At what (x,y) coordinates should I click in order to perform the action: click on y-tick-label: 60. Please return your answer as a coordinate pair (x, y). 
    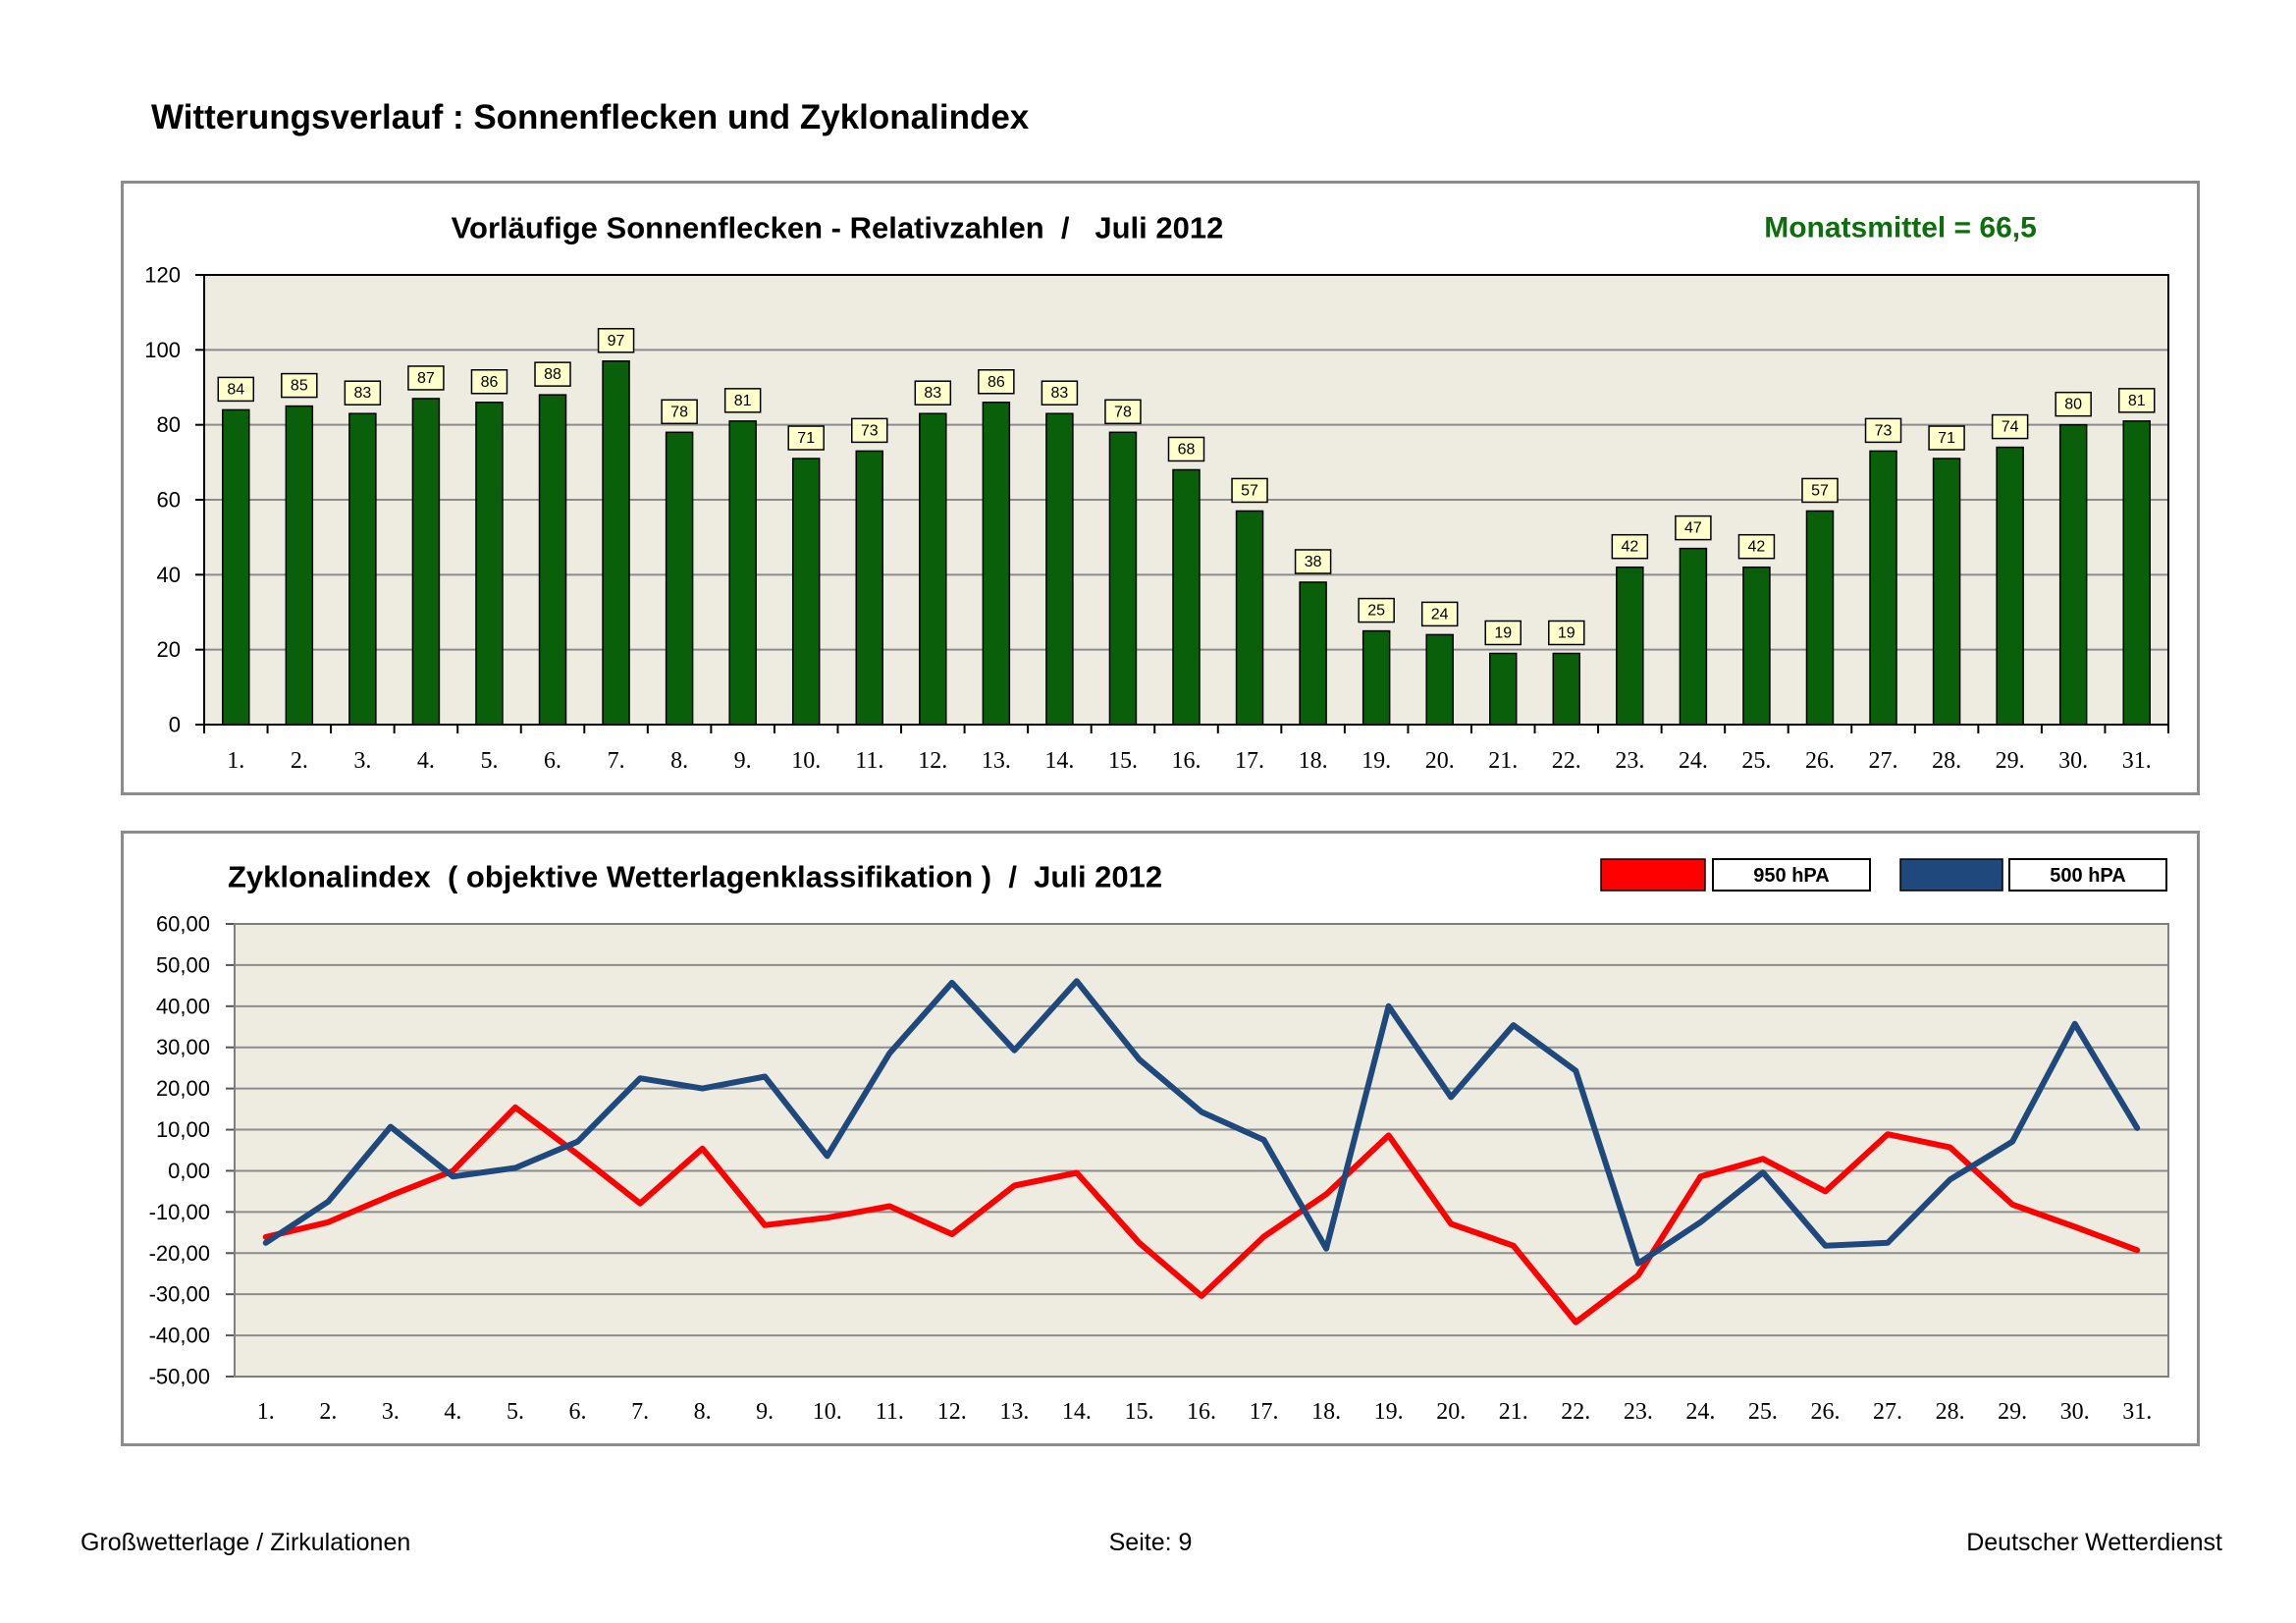
    Looking at the image, I should click on (169, 500).